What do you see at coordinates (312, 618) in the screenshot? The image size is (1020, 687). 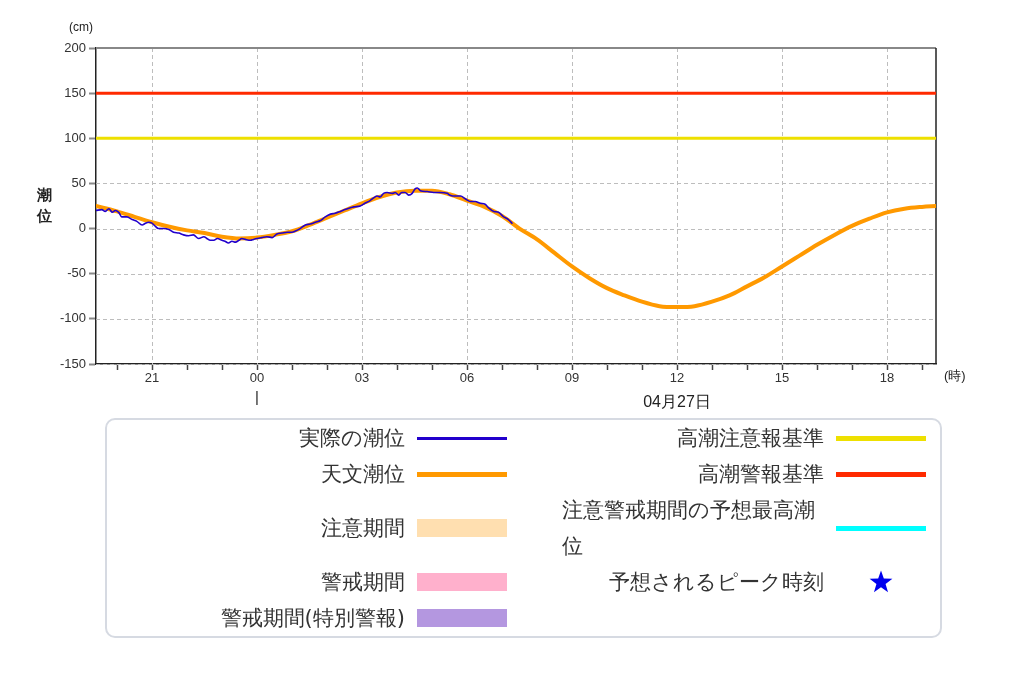 I see `legend-label: 警戒期間(特別警報)` at bounding box center [312, 618].